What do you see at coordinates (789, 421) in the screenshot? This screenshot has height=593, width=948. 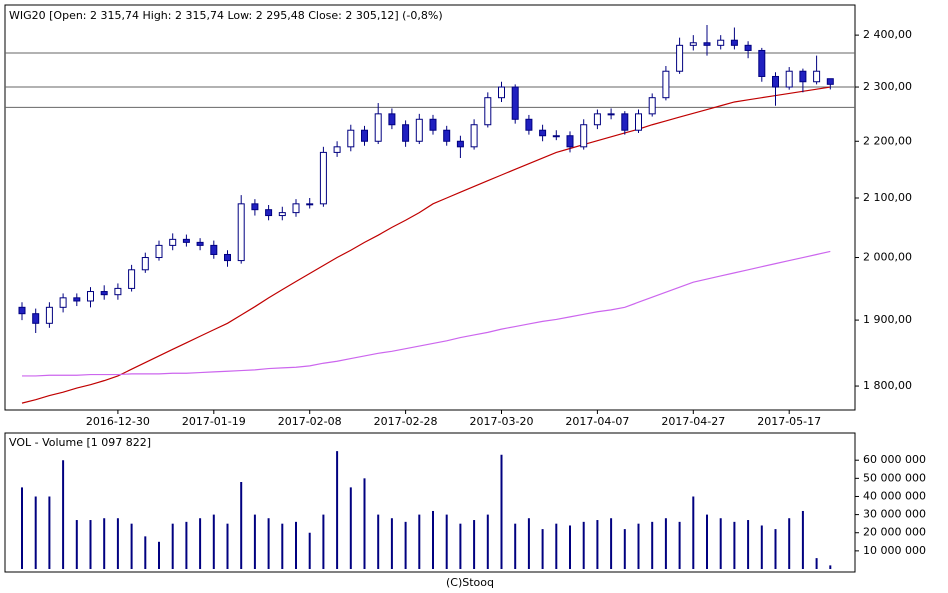 I see `x-tick-label: 2017-05-17` at bounding box center [789, 421].